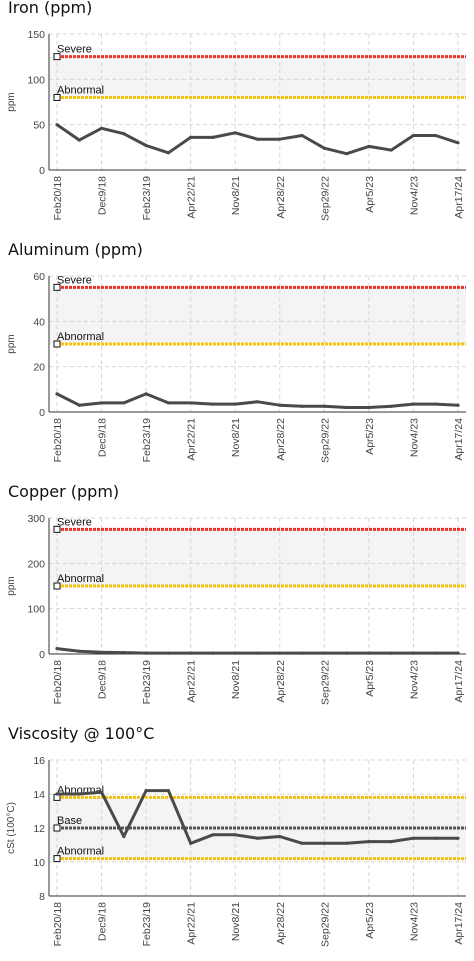 The image size is (474, 961). I want to click on y-tick-label: 8, so click(42, 897).